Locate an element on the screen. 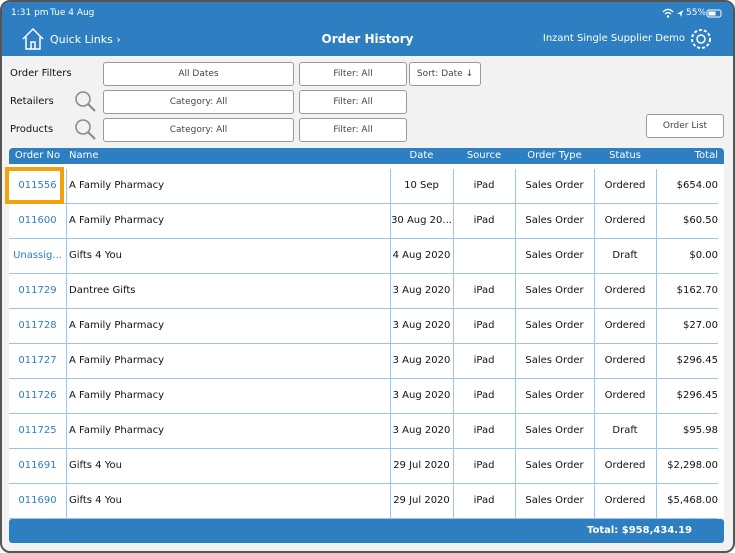 This screenshot has height=553, width=735. order-number: 011729 is located at coordinates (37, 290).